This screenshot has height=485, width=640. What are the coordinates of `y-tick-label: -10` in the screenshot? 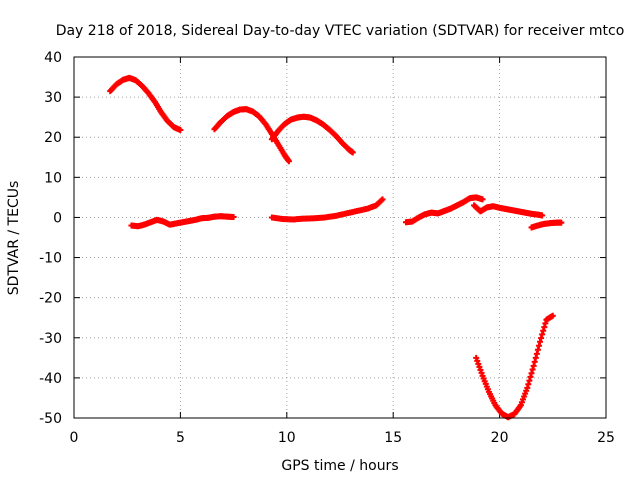 It's located at (50, 259).